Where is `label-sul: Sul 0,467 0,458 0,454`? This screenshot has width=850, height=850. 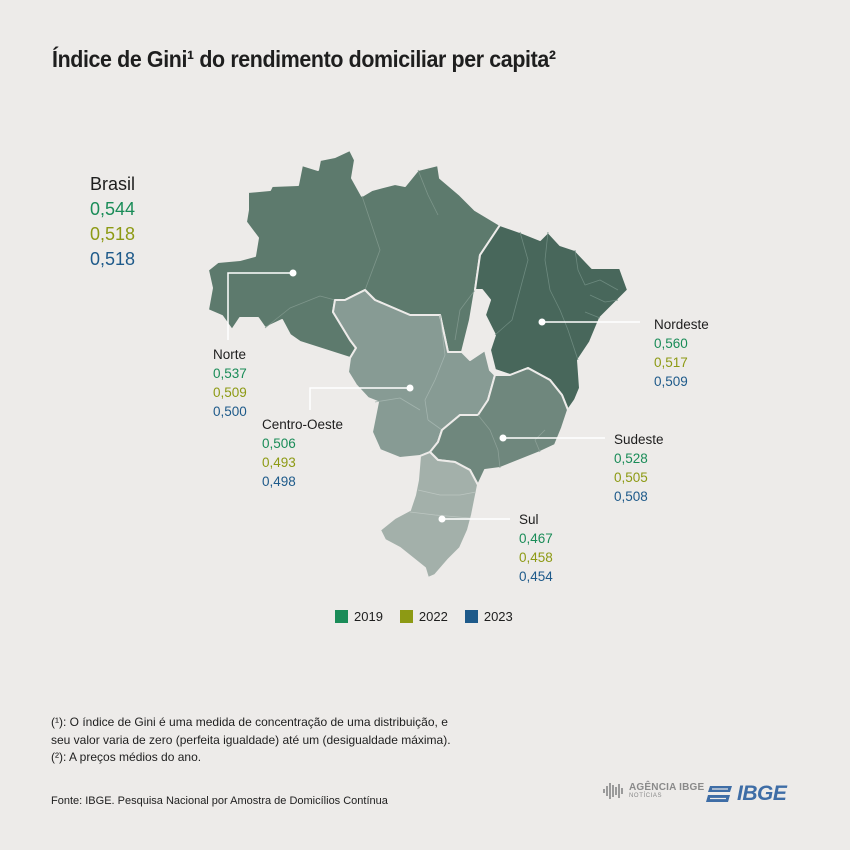
label-sul: Sul 0,467 0,458 0,454 is located at coordinates (536, 548).